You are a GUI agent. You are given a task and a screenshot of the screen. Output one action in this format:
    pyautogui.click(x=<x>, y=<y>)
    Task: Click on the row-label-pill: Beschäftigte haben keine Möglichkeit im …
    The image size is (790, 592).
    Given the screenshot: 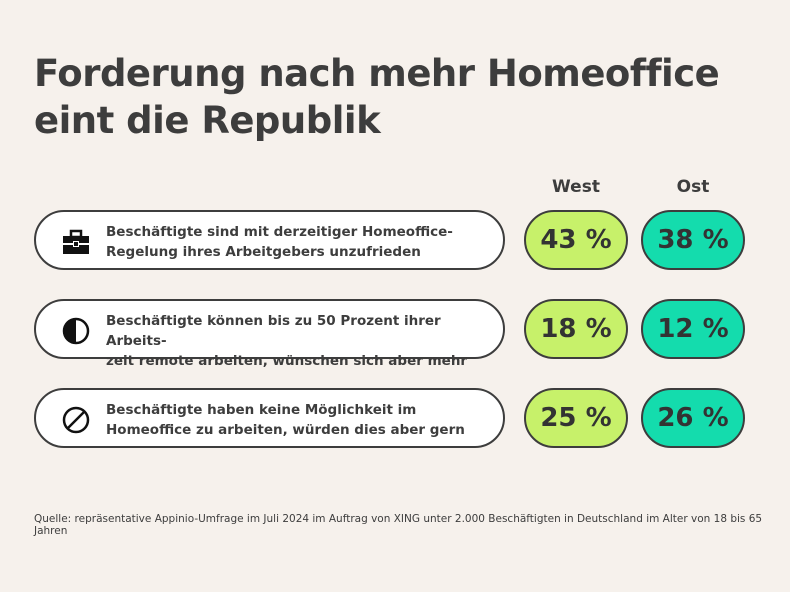 What is the action you would take?
    pyautogui.click(x=269, y=418)
    